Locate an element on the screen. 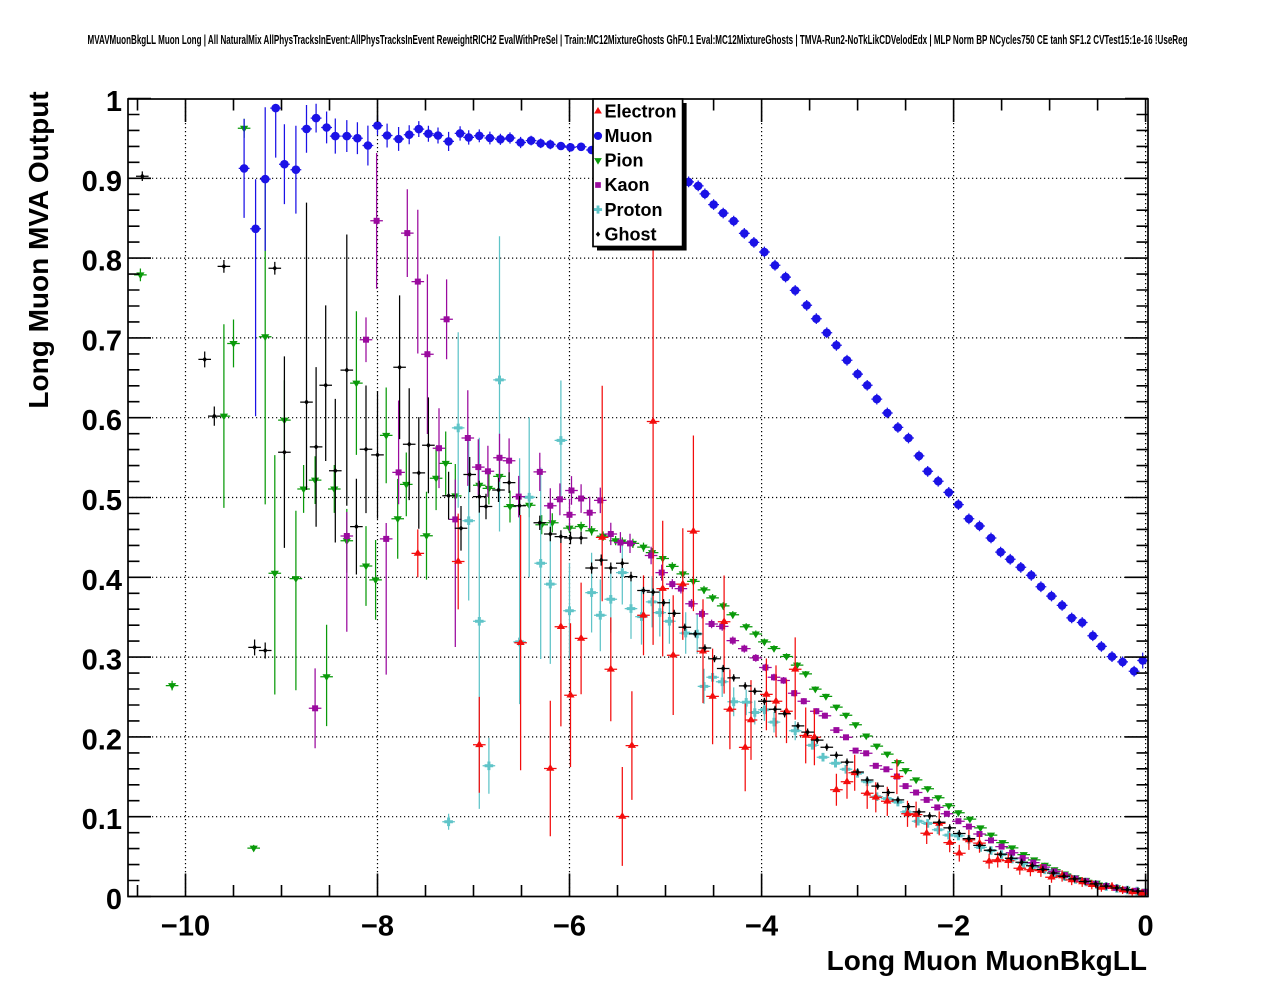  svg-text: 0.6 is located at coordinates (102, 421).